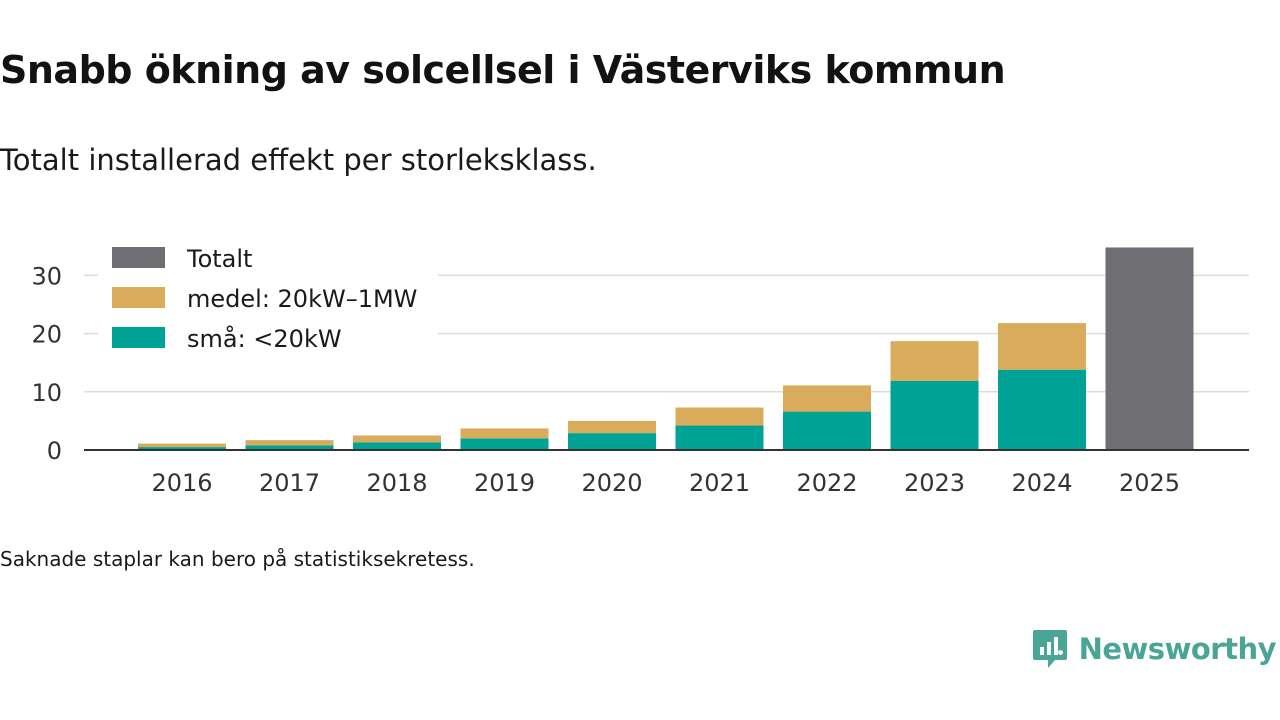 This screenshot has width=1280, height=720. Describe the element at coordinates (826, 483) in the screenshot. I see `x-tick-label: 2022` at that location.